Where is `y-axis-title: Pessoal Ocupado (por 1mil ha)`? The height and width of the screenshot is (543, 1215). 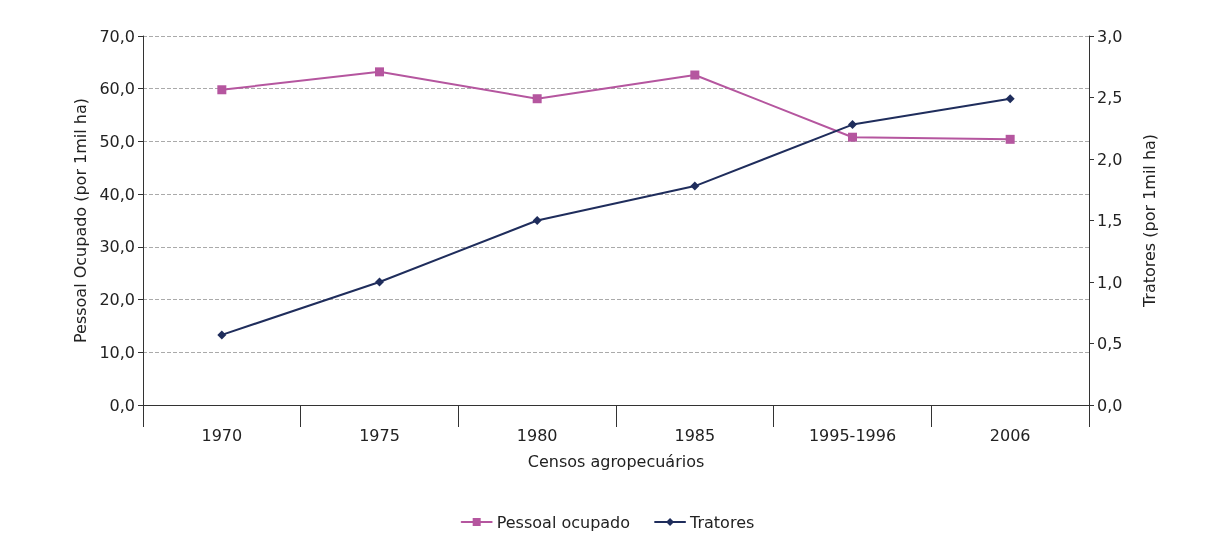
y-axis-title: Pessoal Ocupado (por 1mil ha) is located at coordinates (80, 220).